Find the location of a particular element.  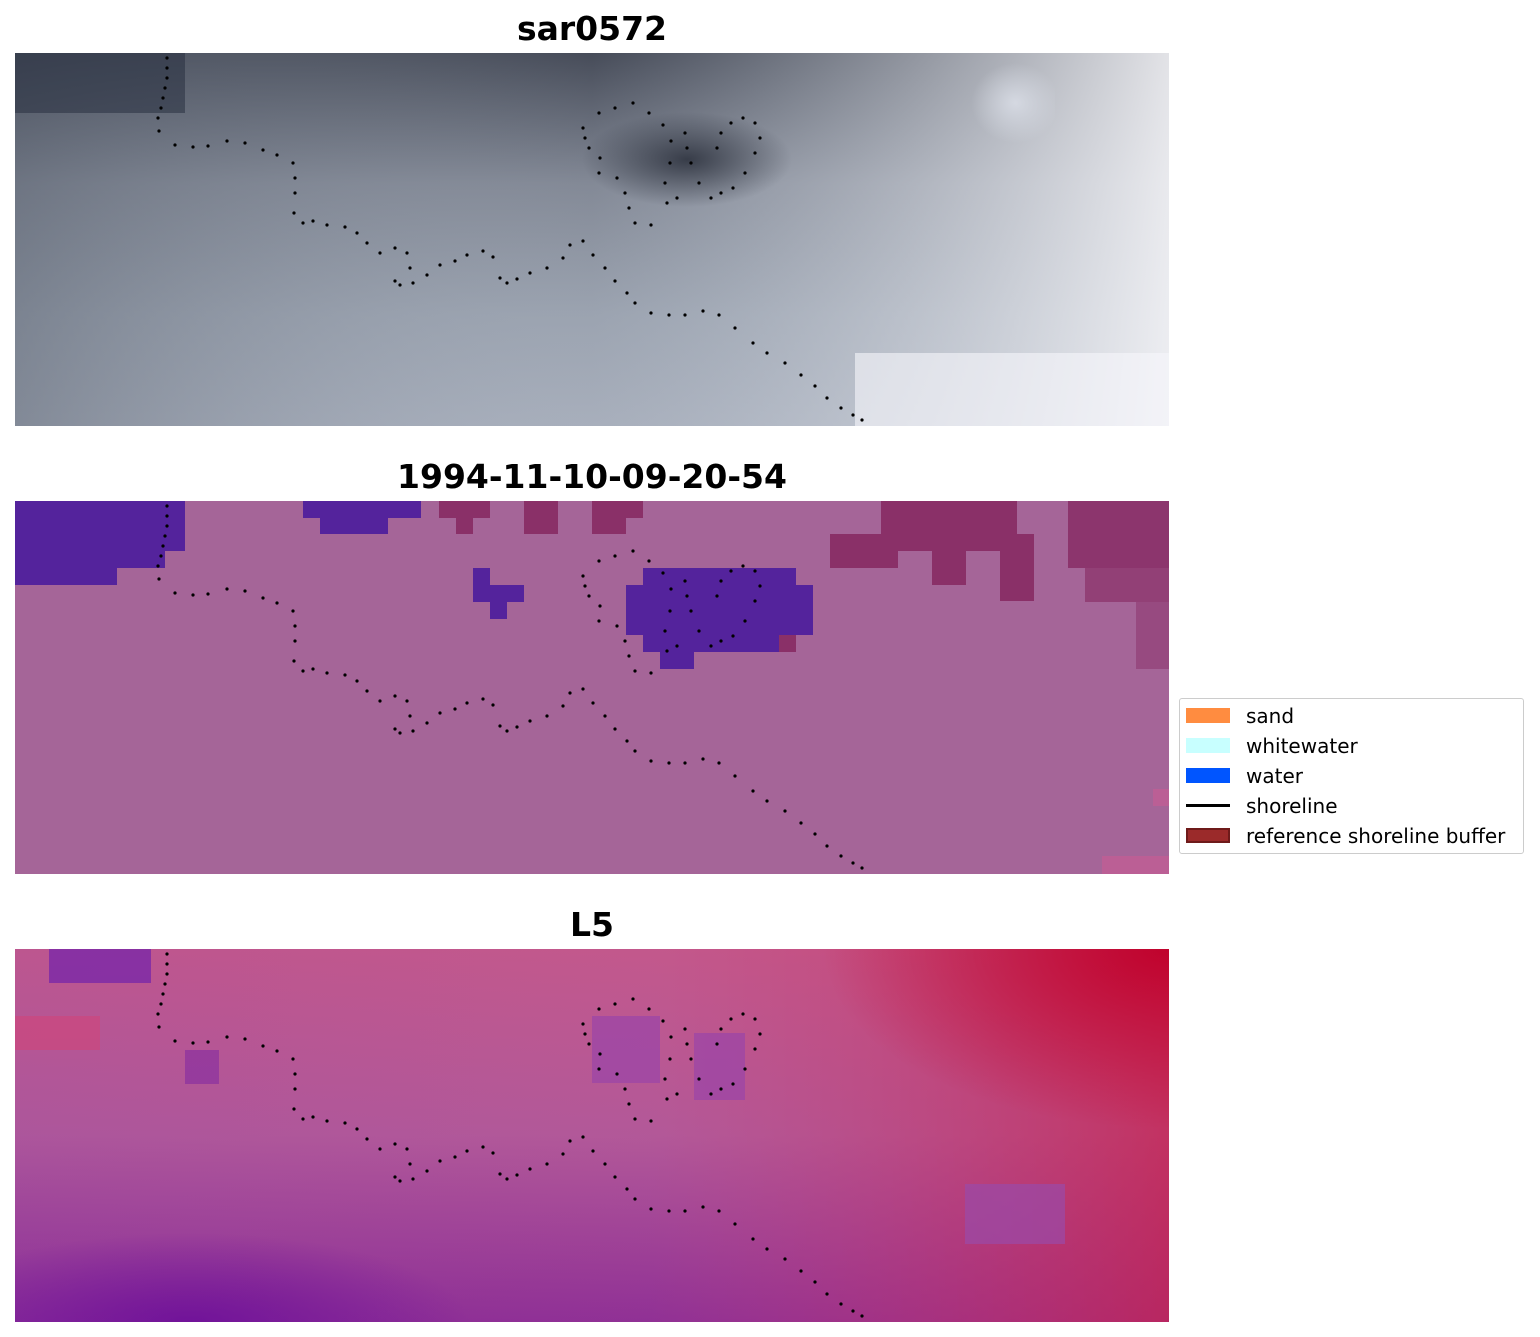

legend-label-sand: sand is located at coordinates (1270, 716).